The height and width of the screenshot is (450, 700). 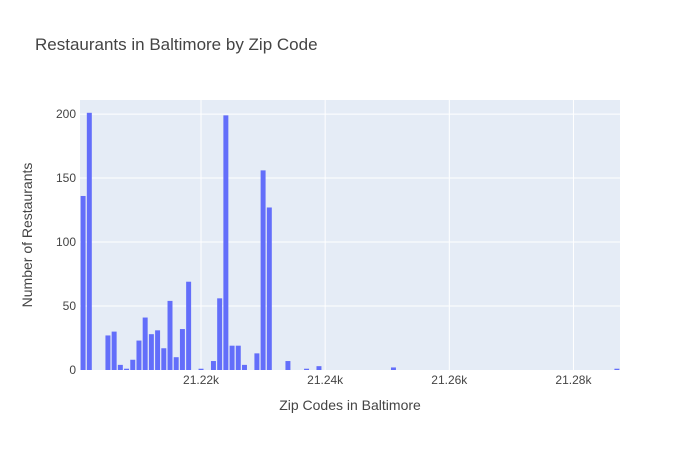 I want to click on y-tick-label: 50, so click(x=70, y=306).